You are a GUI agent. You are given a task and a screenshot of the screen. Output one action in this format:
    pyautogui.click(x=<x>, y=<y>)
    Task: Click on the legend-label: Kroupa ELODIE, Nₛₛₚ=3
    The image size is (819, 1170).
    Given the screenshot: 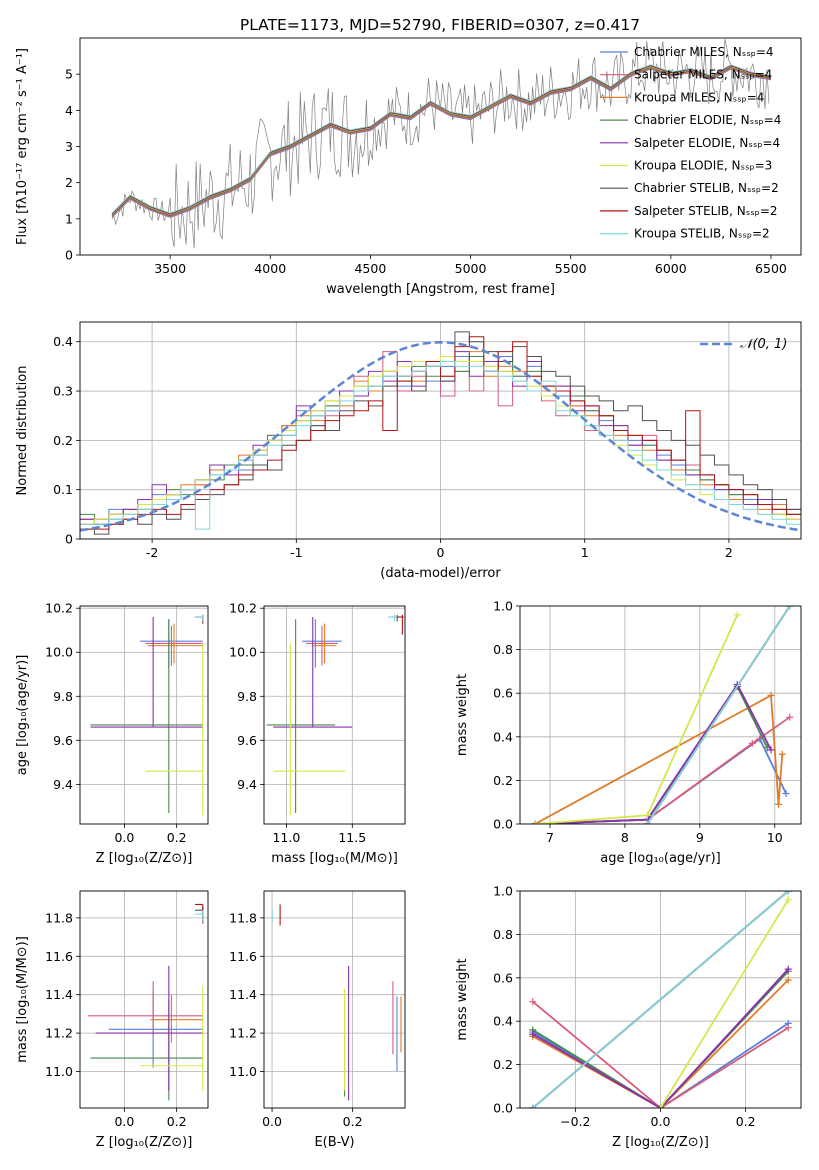 What is the action you would take?
    pyautogui.click(x=703, y=166)
    